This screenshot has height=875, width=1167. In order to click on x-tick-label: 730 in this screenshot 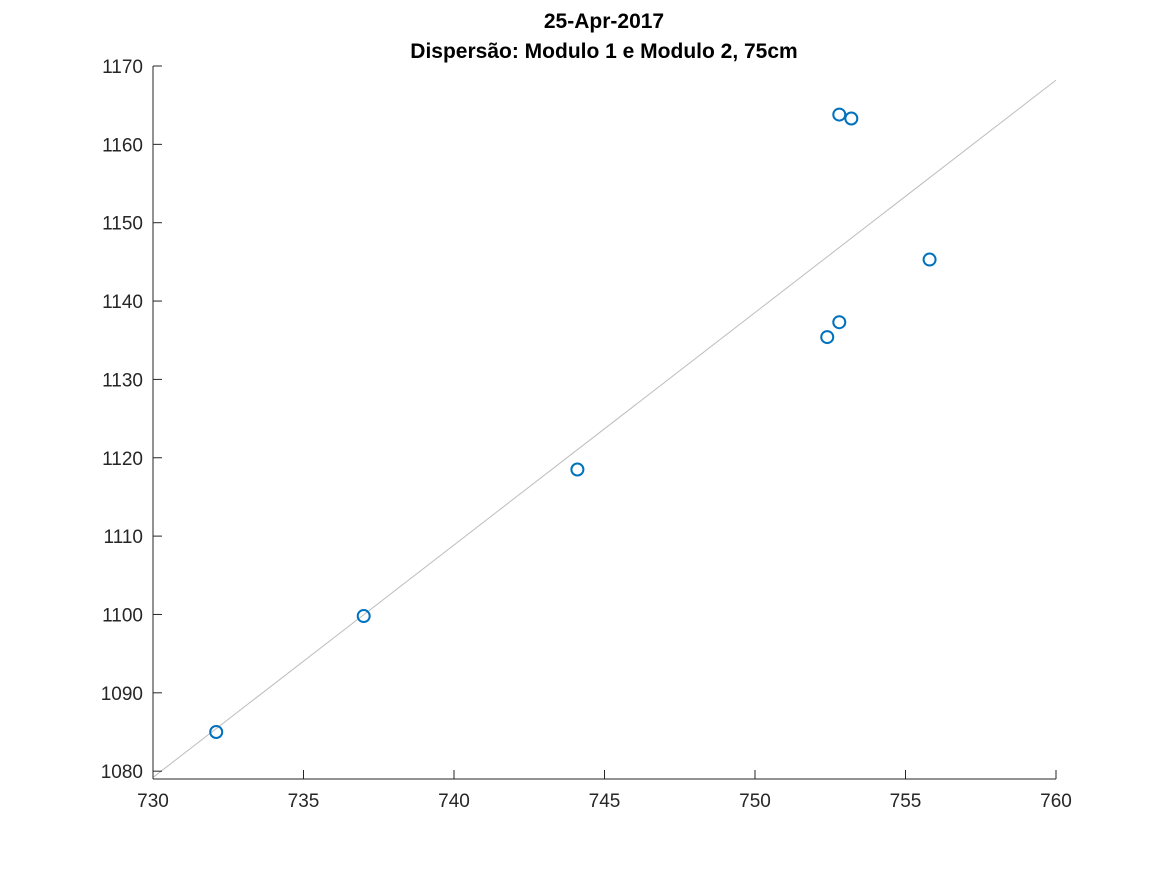, I will do `click(153, 801)`.